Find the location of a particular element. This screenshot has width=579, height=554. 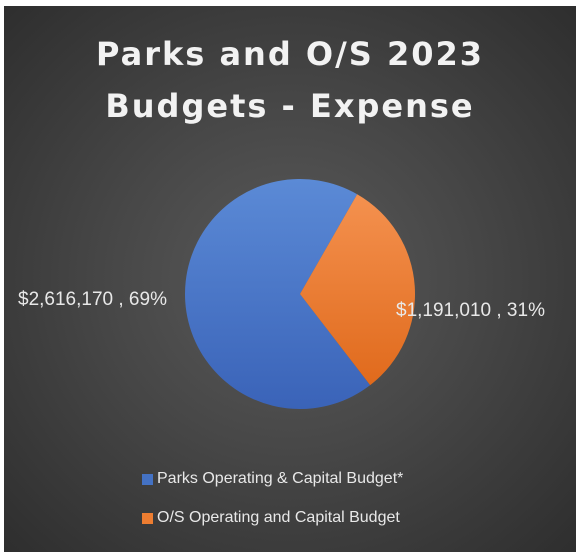

legend-item-parks-operating: Parks Operating & Capital Budget* is located at coordinates (272, 479).